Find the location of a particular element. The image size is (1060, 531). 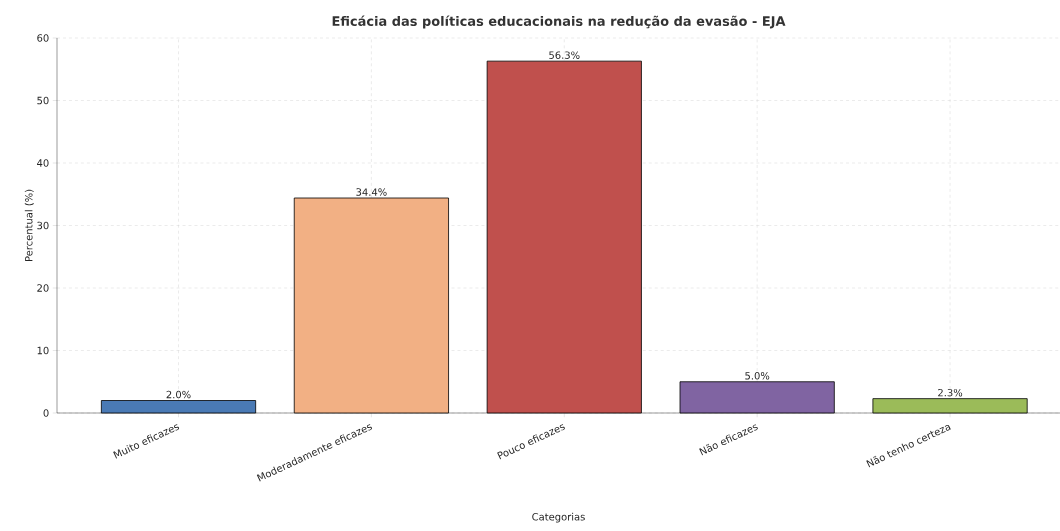

y-tick-label: 50 is located at coordinates (43, 100).